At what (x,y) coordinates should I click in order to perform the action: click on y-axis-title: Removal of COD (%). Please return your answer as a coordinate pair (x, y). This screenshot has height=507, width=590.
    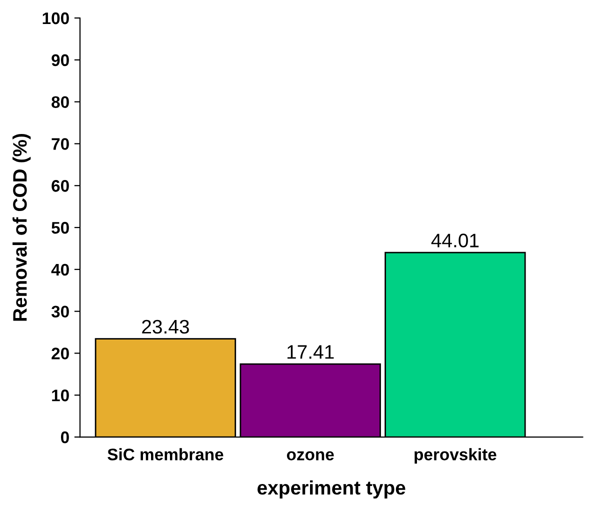
    Looking at the image, I should click on (21, 227).